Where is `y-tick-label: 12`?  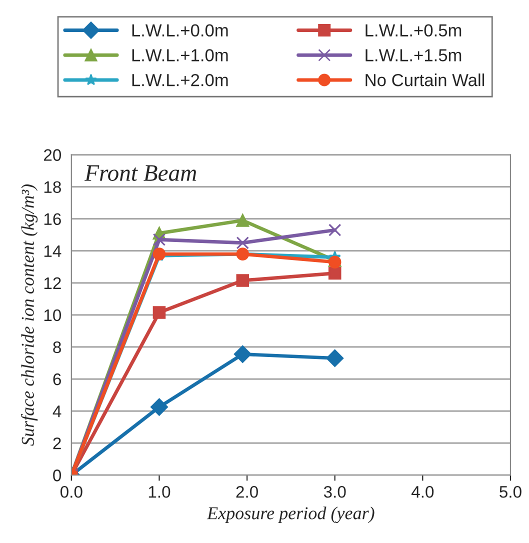
y-tick-label: 12 is located at coordinates (52, 283).